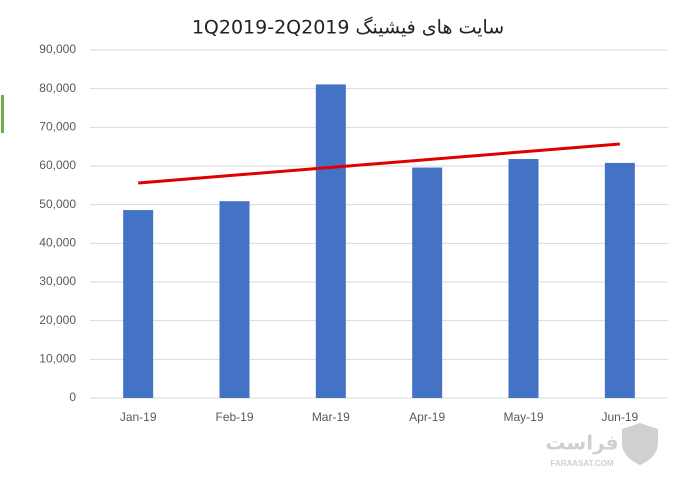  I want to click on watermark-logo, so click(640, 444).